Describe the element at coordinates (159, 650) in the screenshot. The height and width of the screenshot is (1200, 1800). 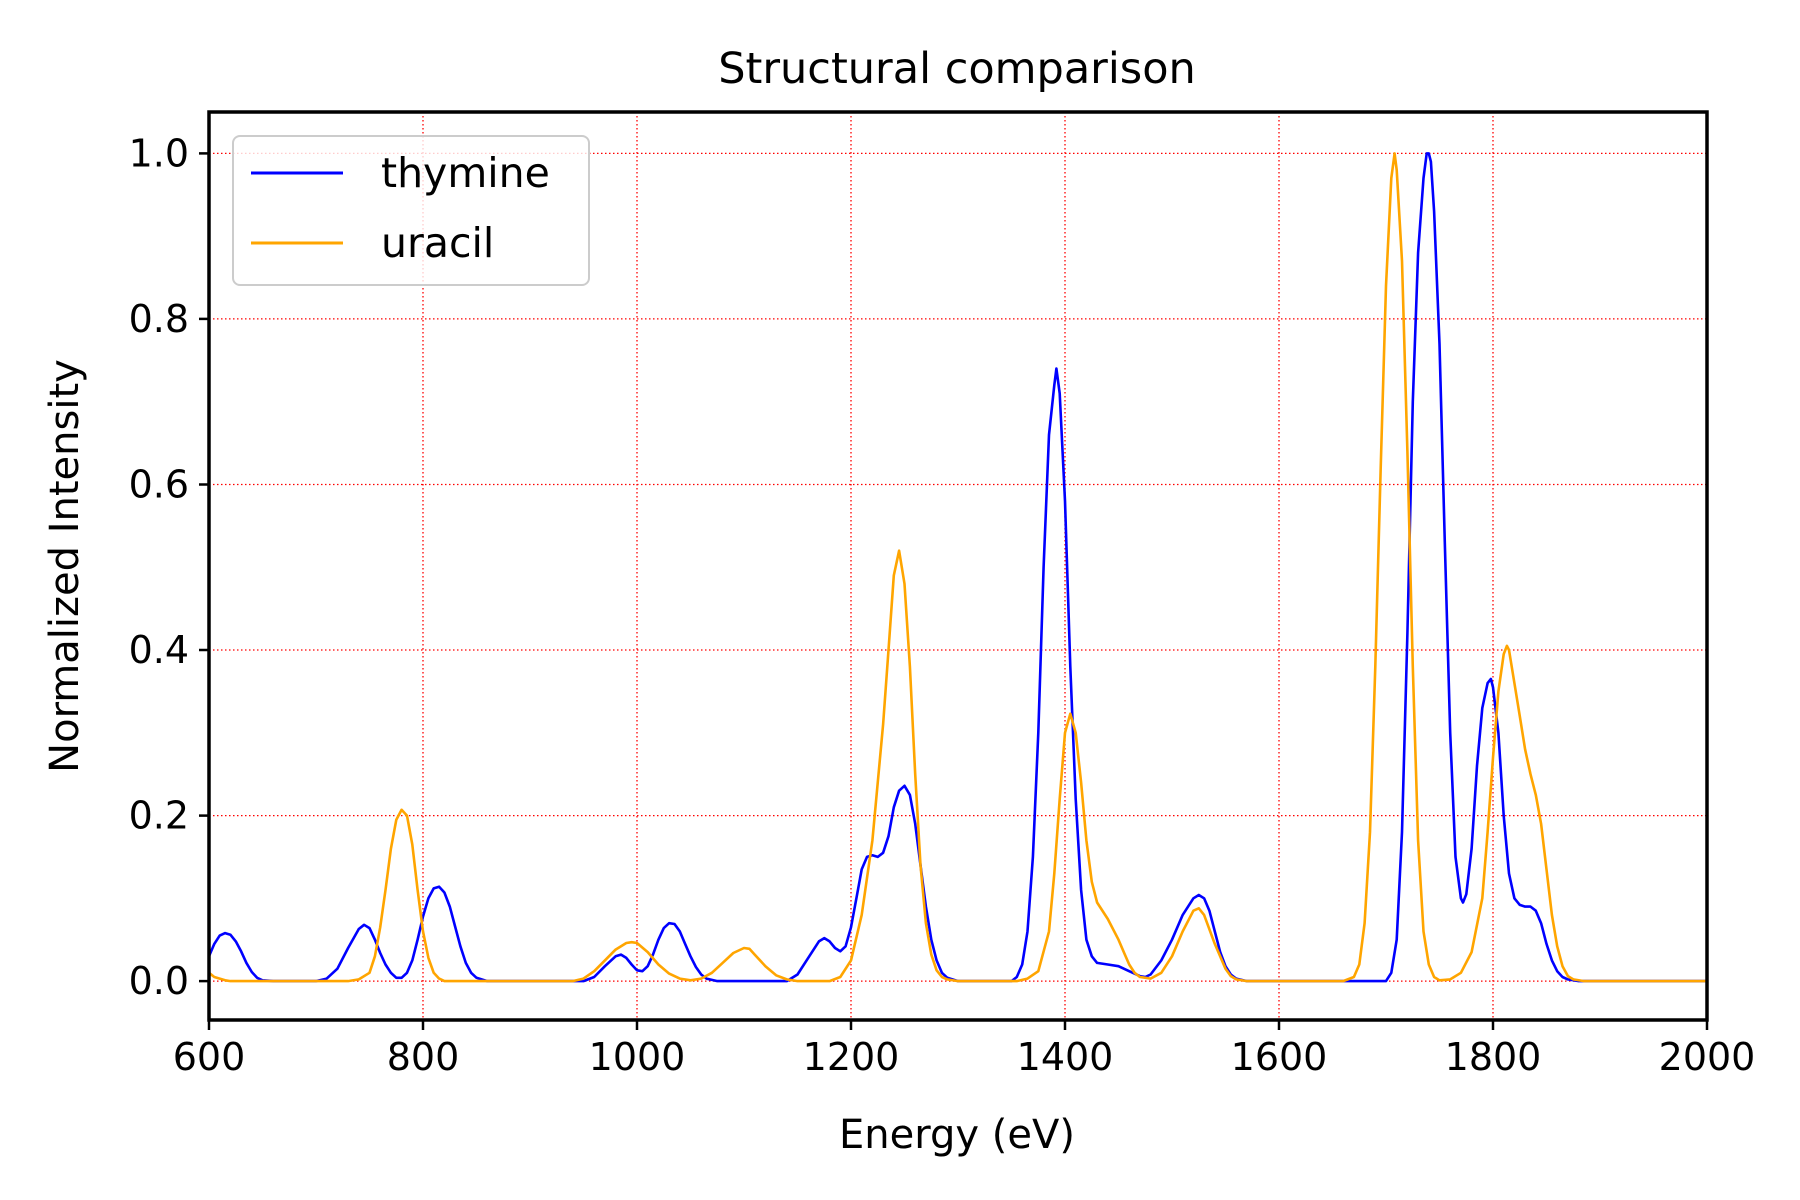
I see `y-tick-label: 0.4` at that location.